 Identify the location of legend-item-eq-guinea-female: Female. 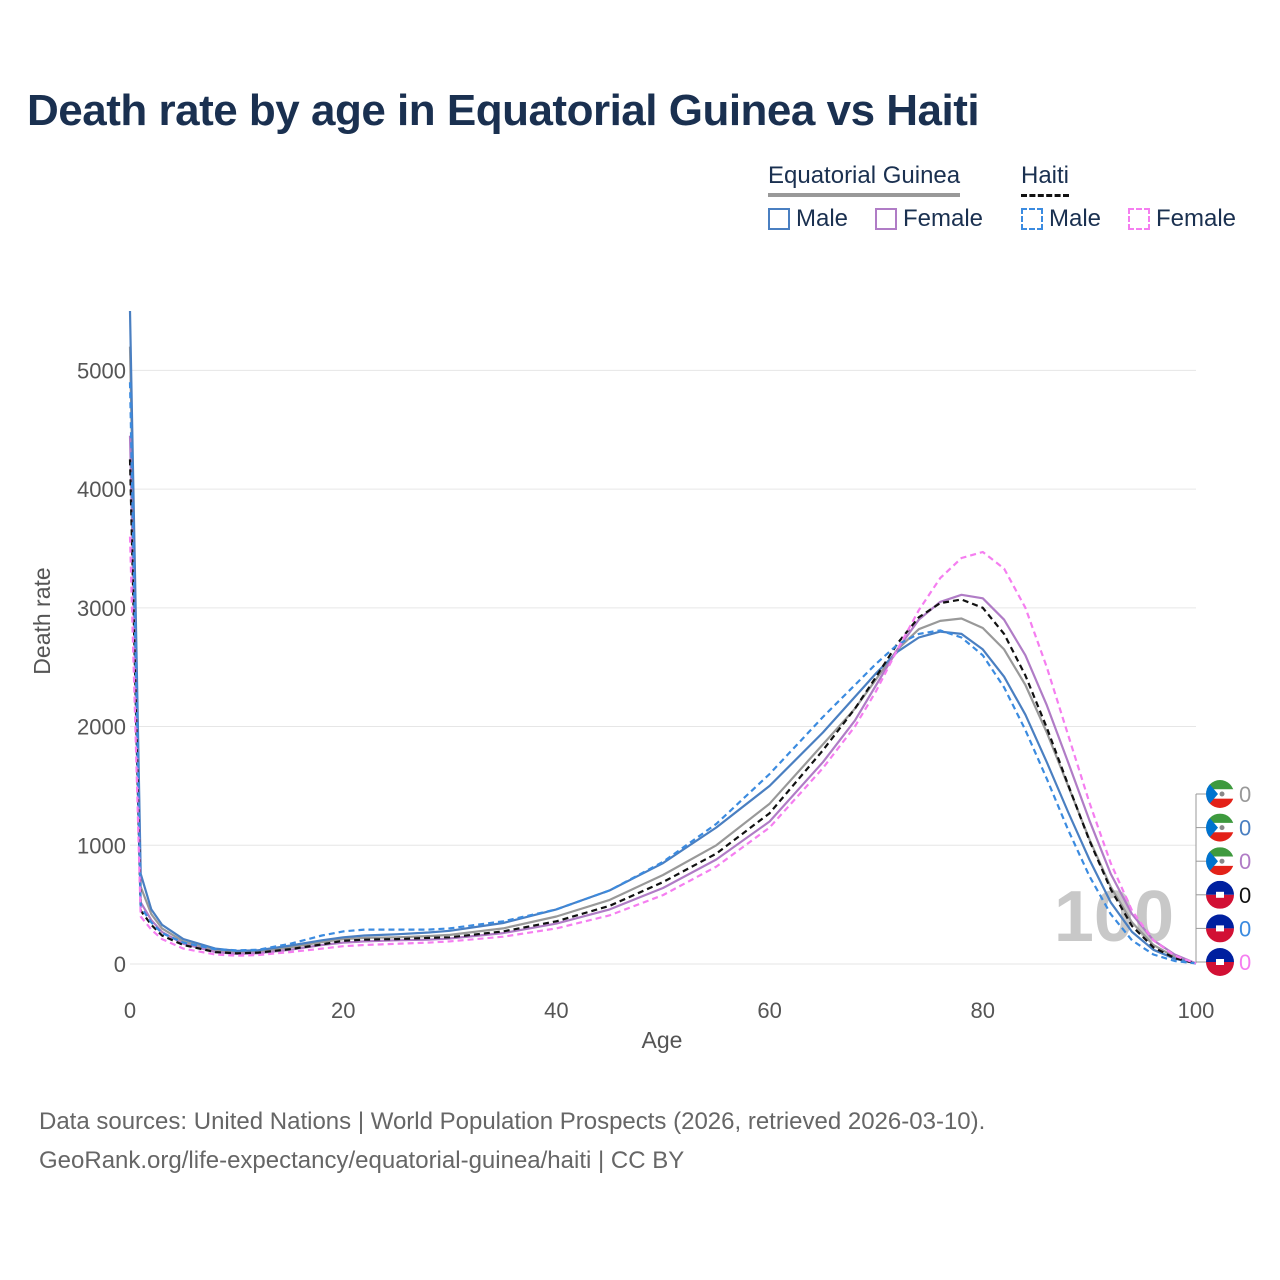
(929, 219).